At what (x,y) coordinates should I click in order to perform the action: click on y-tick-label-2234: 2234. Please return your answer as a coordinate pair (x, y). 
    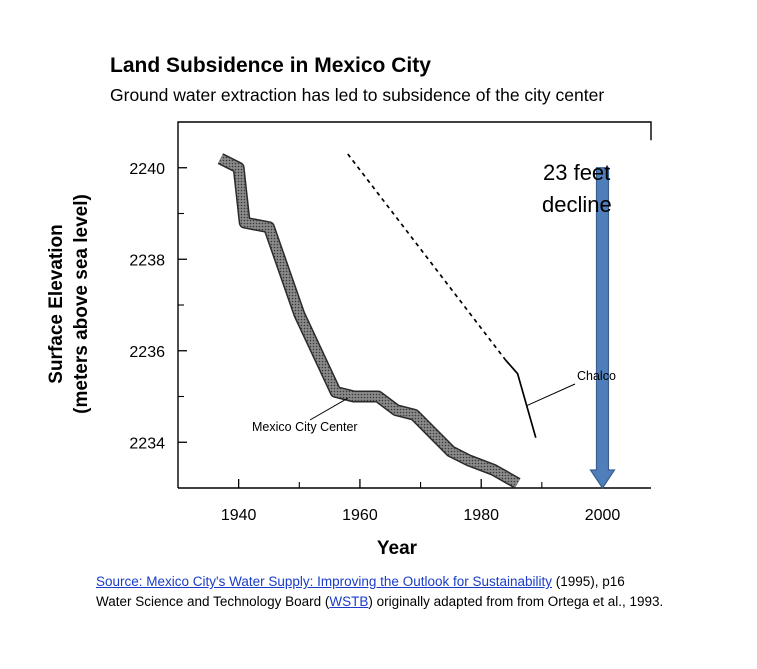
    Looking at the image, I should click on (147, 443).